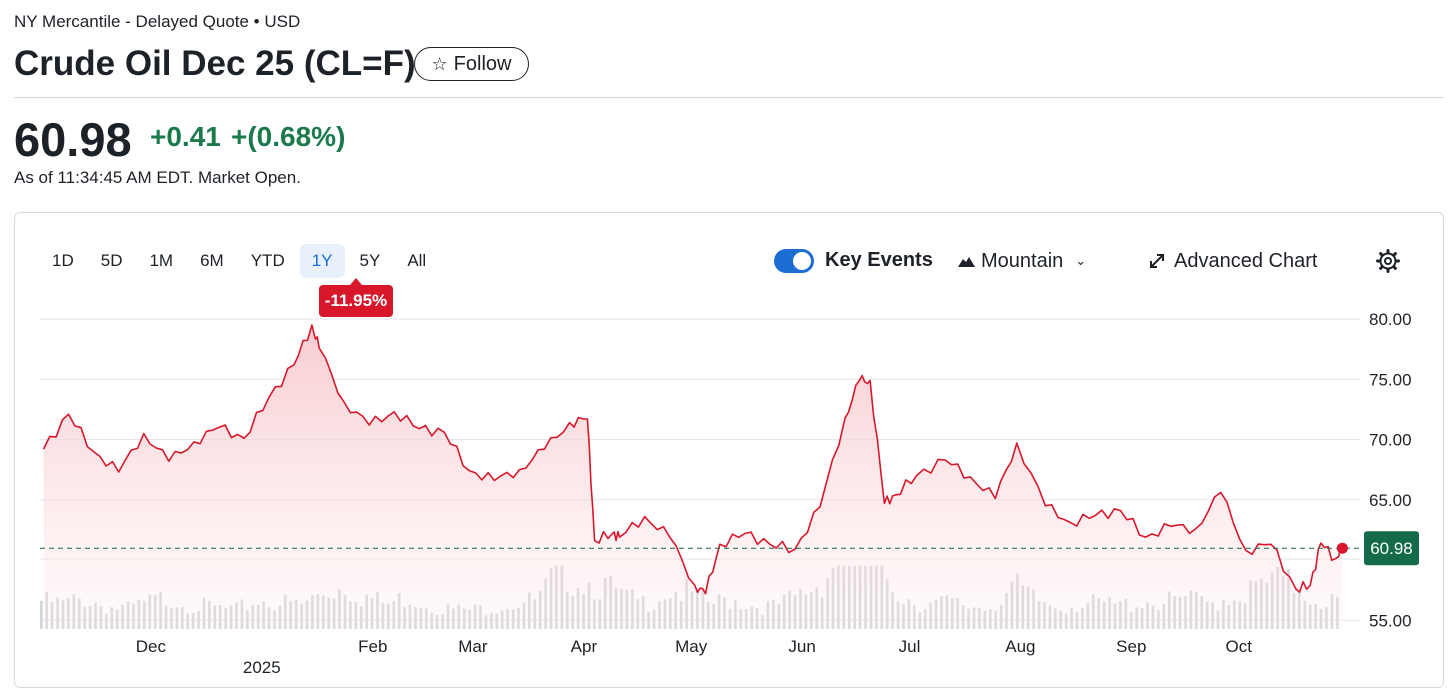  I want to click on chevron-down-icon: ⌄, so click(1081, 260).